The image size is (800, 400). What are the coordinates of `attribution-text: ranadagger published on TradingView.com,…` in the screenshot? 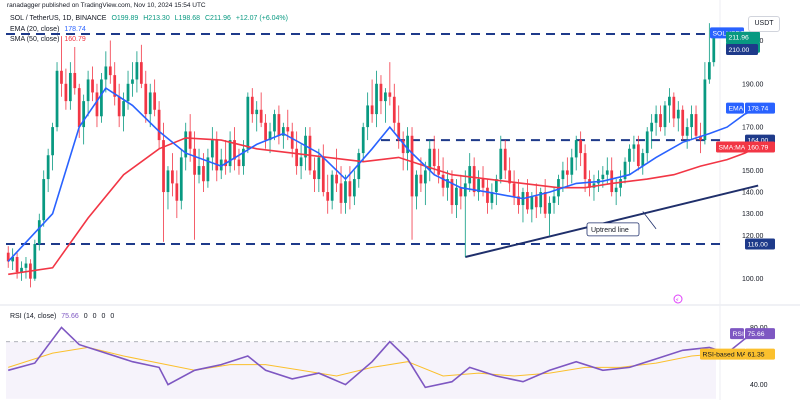 It's located at (106, 5).